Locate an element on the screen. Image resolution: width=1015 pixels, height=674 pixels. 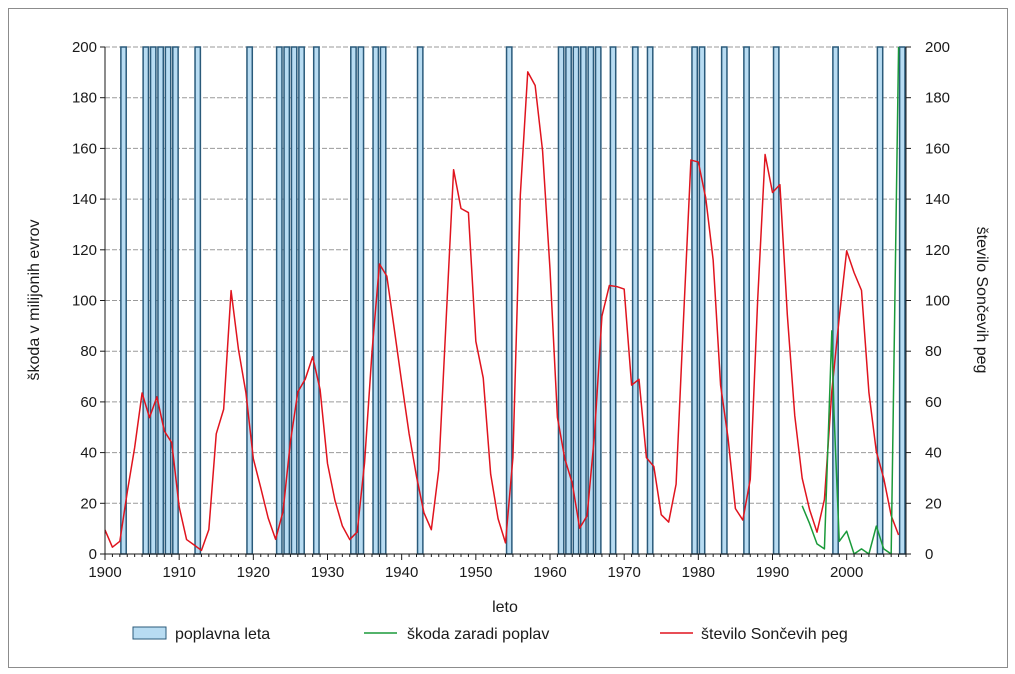
x-axis-title: leto is located at coordinates (505, 607).